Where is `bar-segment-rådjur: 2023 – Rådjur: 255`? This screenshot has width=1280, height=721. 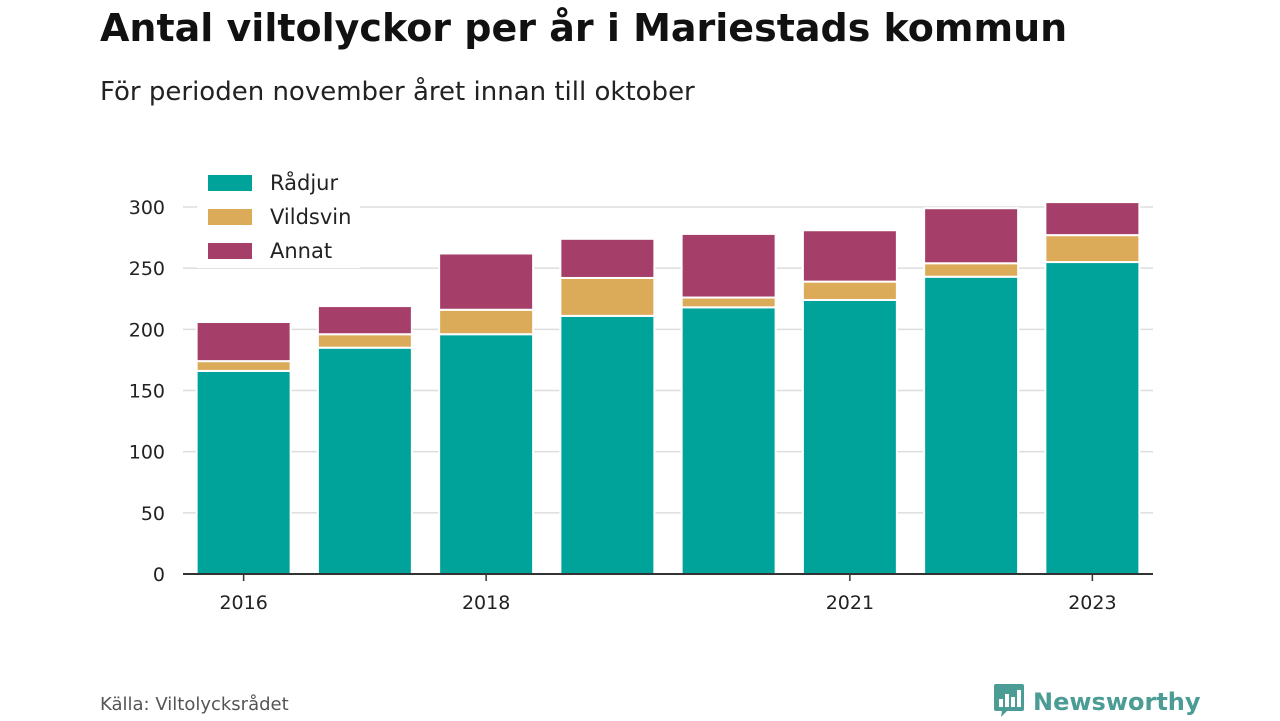 bar-segment-rådjur: 2023 – Rådjur: 255 is located at coordinates (1092, 418).